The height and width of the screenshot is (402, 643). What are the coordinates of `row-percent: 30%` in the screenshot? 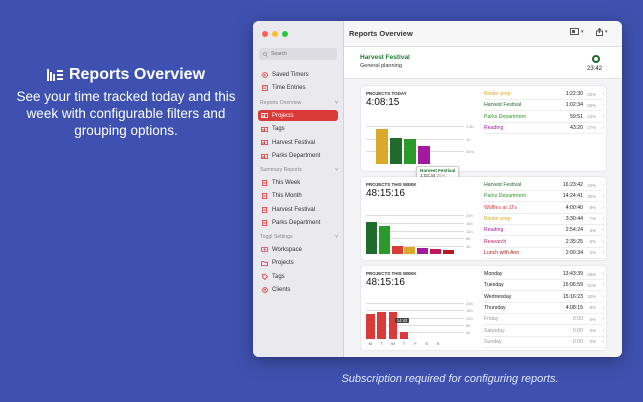 It's located at (591, 196).